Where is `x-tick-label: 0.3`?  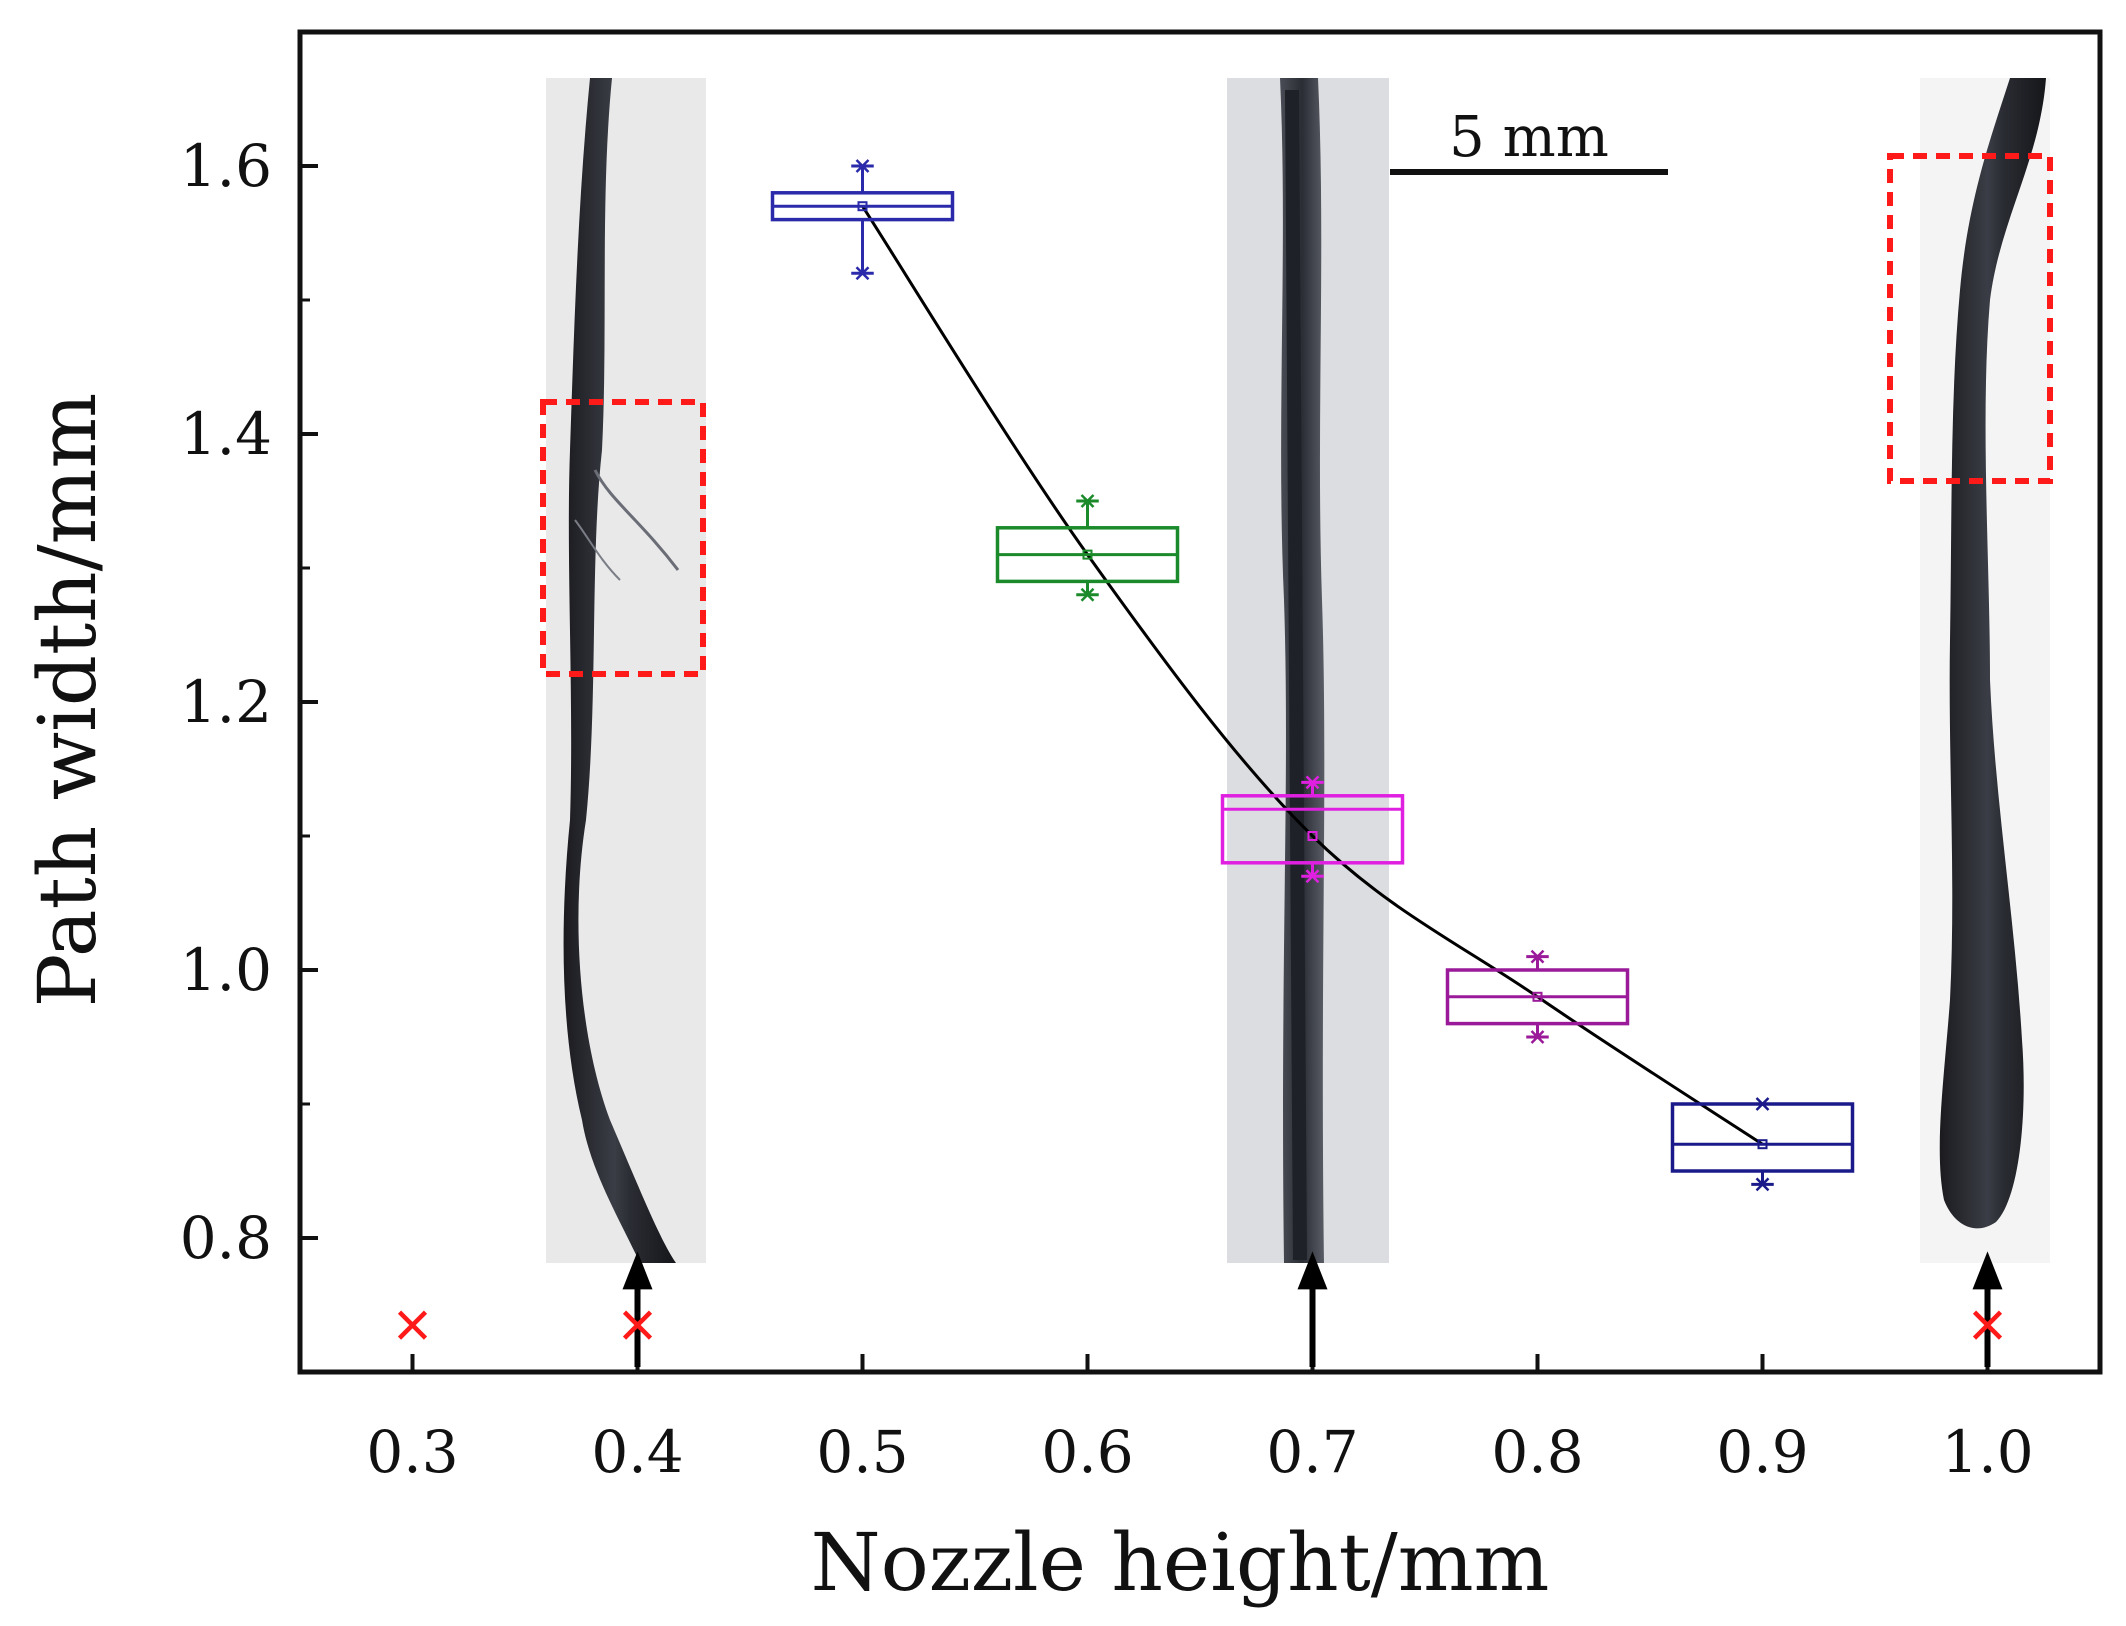 x-tick-label: 0.3 is located at coordinates (412, 1452).